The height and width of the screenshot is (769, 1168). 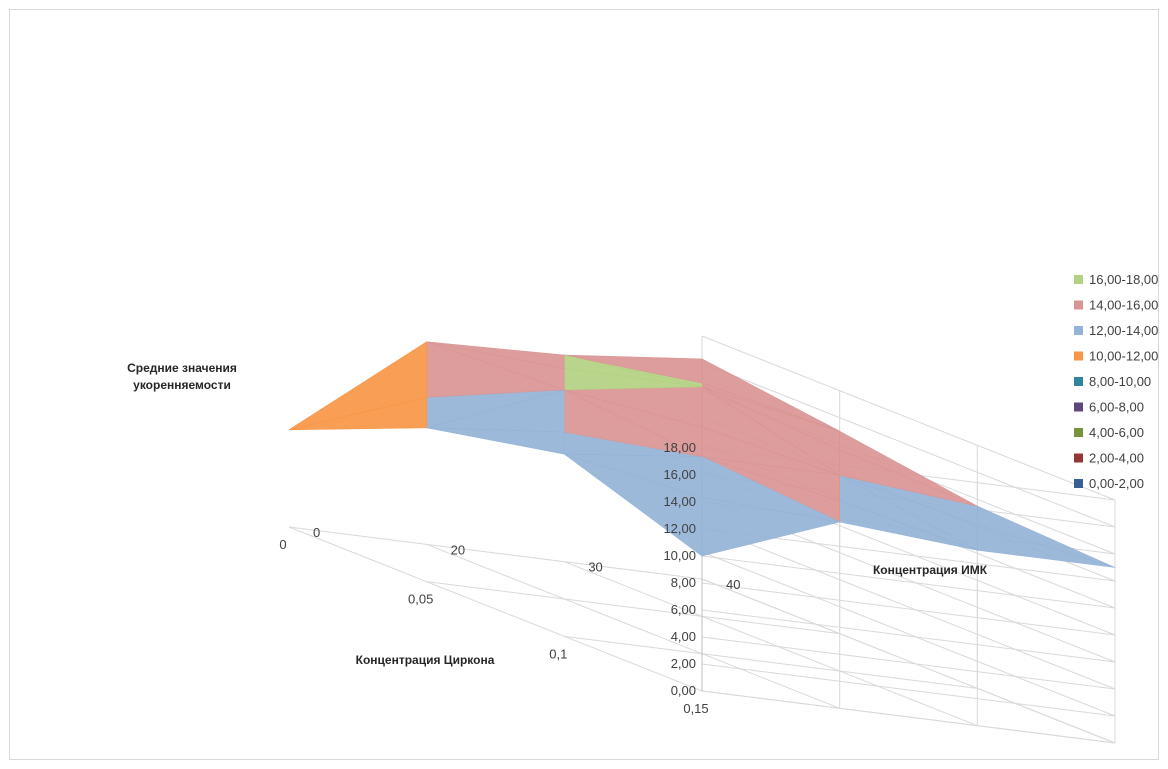 What do you see at coordinates (683, 690) in the screenshot?
I see `z-tick-label: 0,00` at bounding box center [683, 690].